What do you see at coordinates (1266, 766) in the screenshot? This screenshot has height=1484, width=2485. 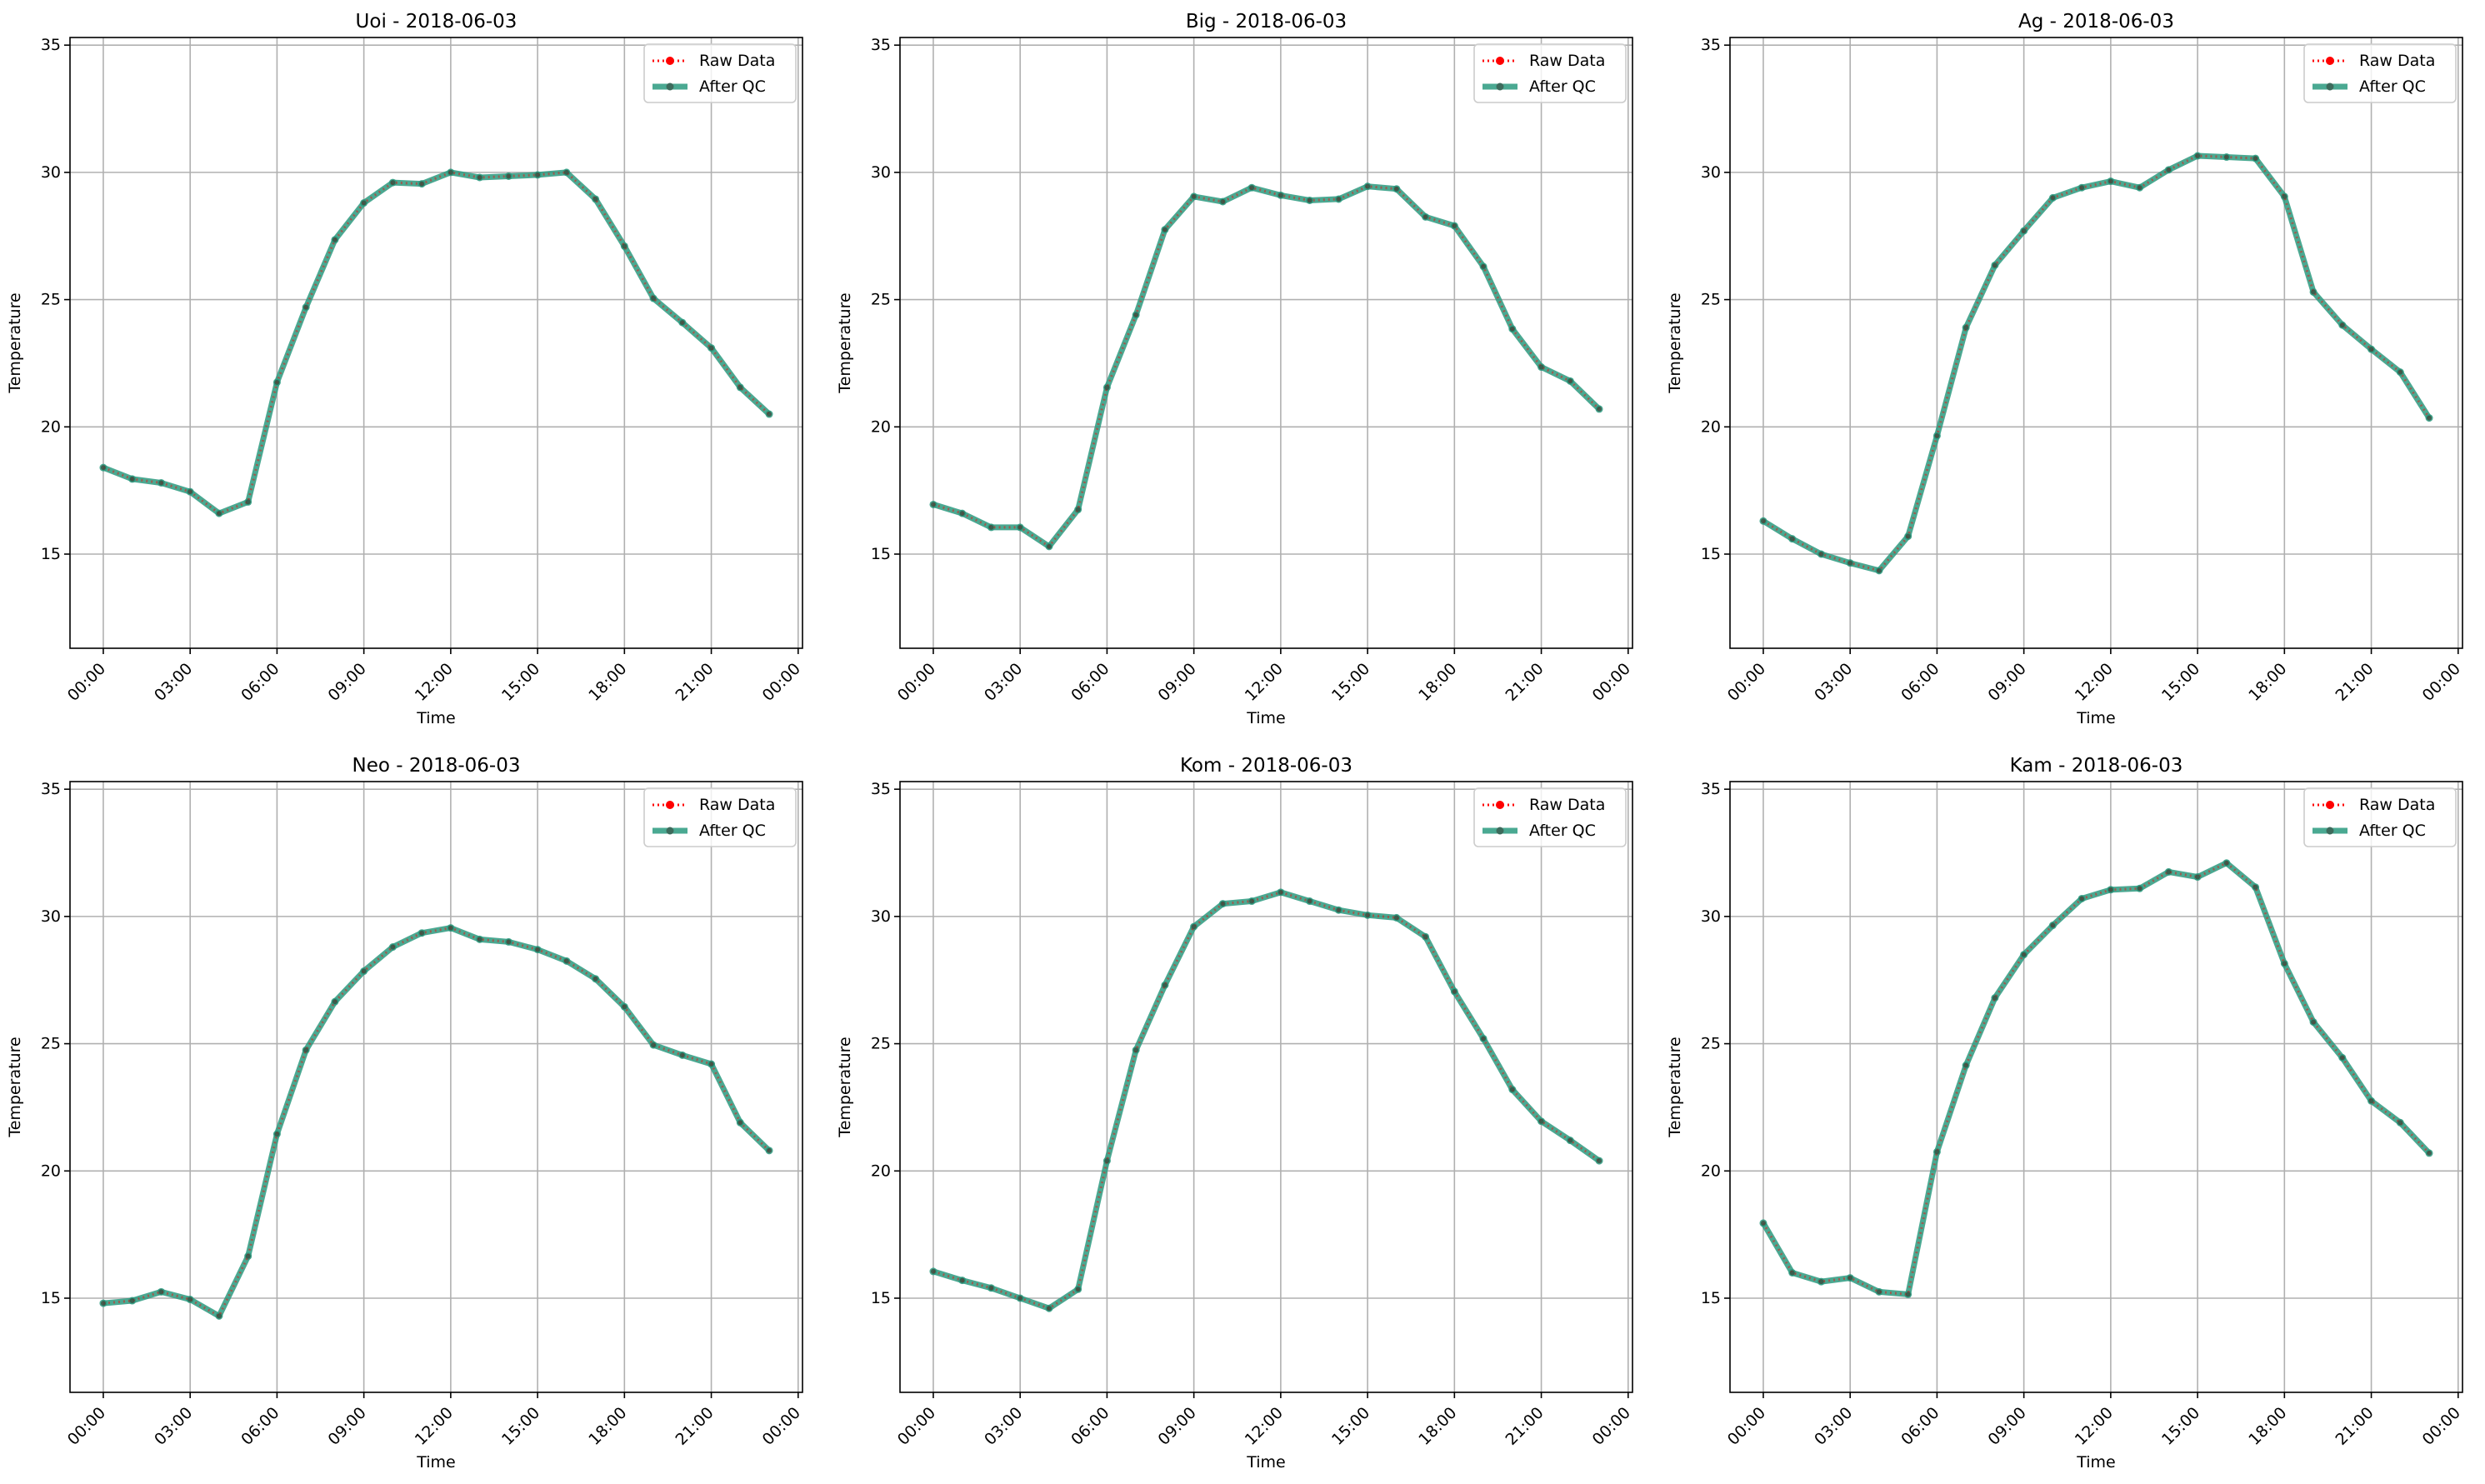 I see `chart-title: Kom - 2018-06-03` at bounding box center [1266, 766].